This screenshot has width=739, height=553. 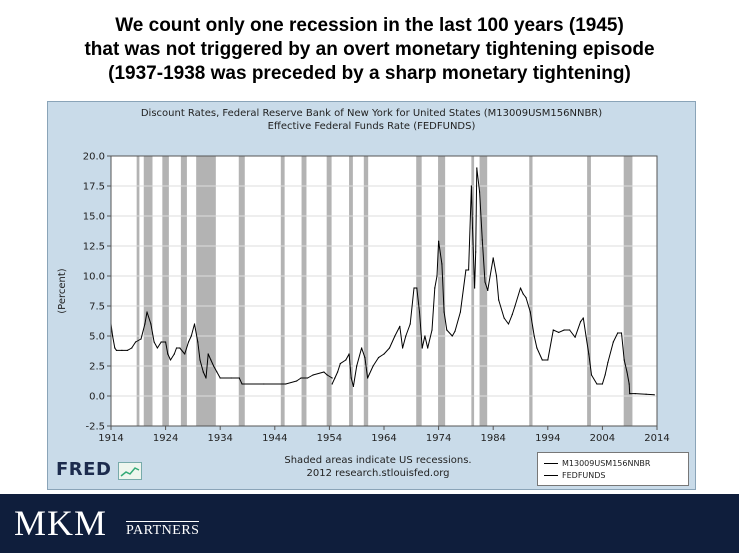 What do you see at coordinates (383, 438) in the screenshot?
I see `x-tick-label: 1964` at bounding box center [383, 438].